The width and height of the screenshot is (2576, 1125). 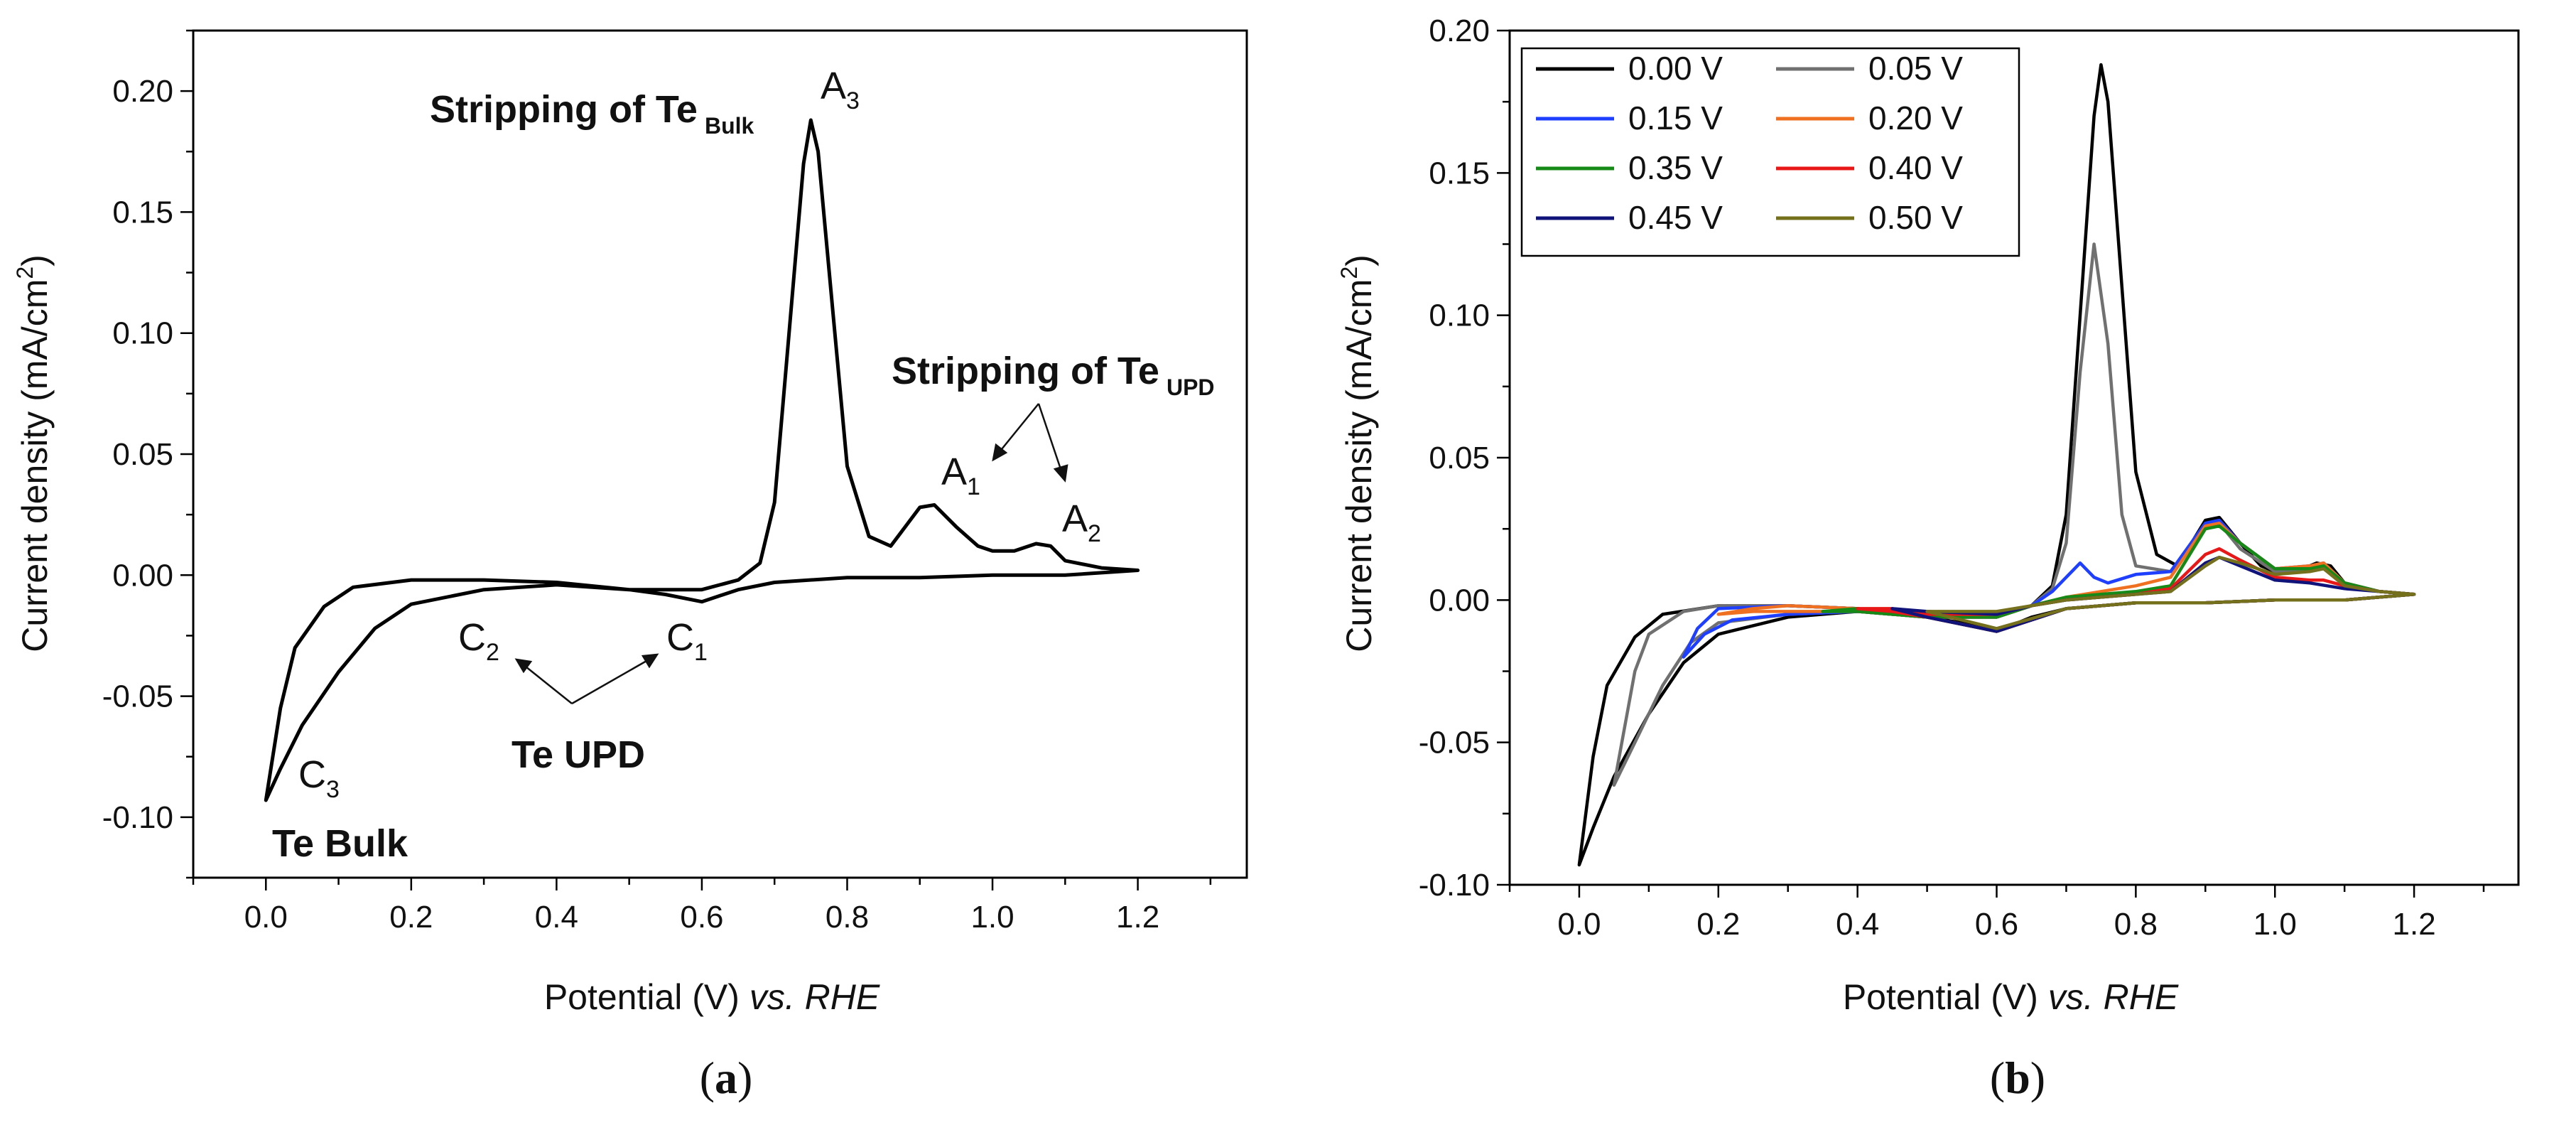 I want to click on a-ytick-label: 0.05, so click(x=142, y=455).